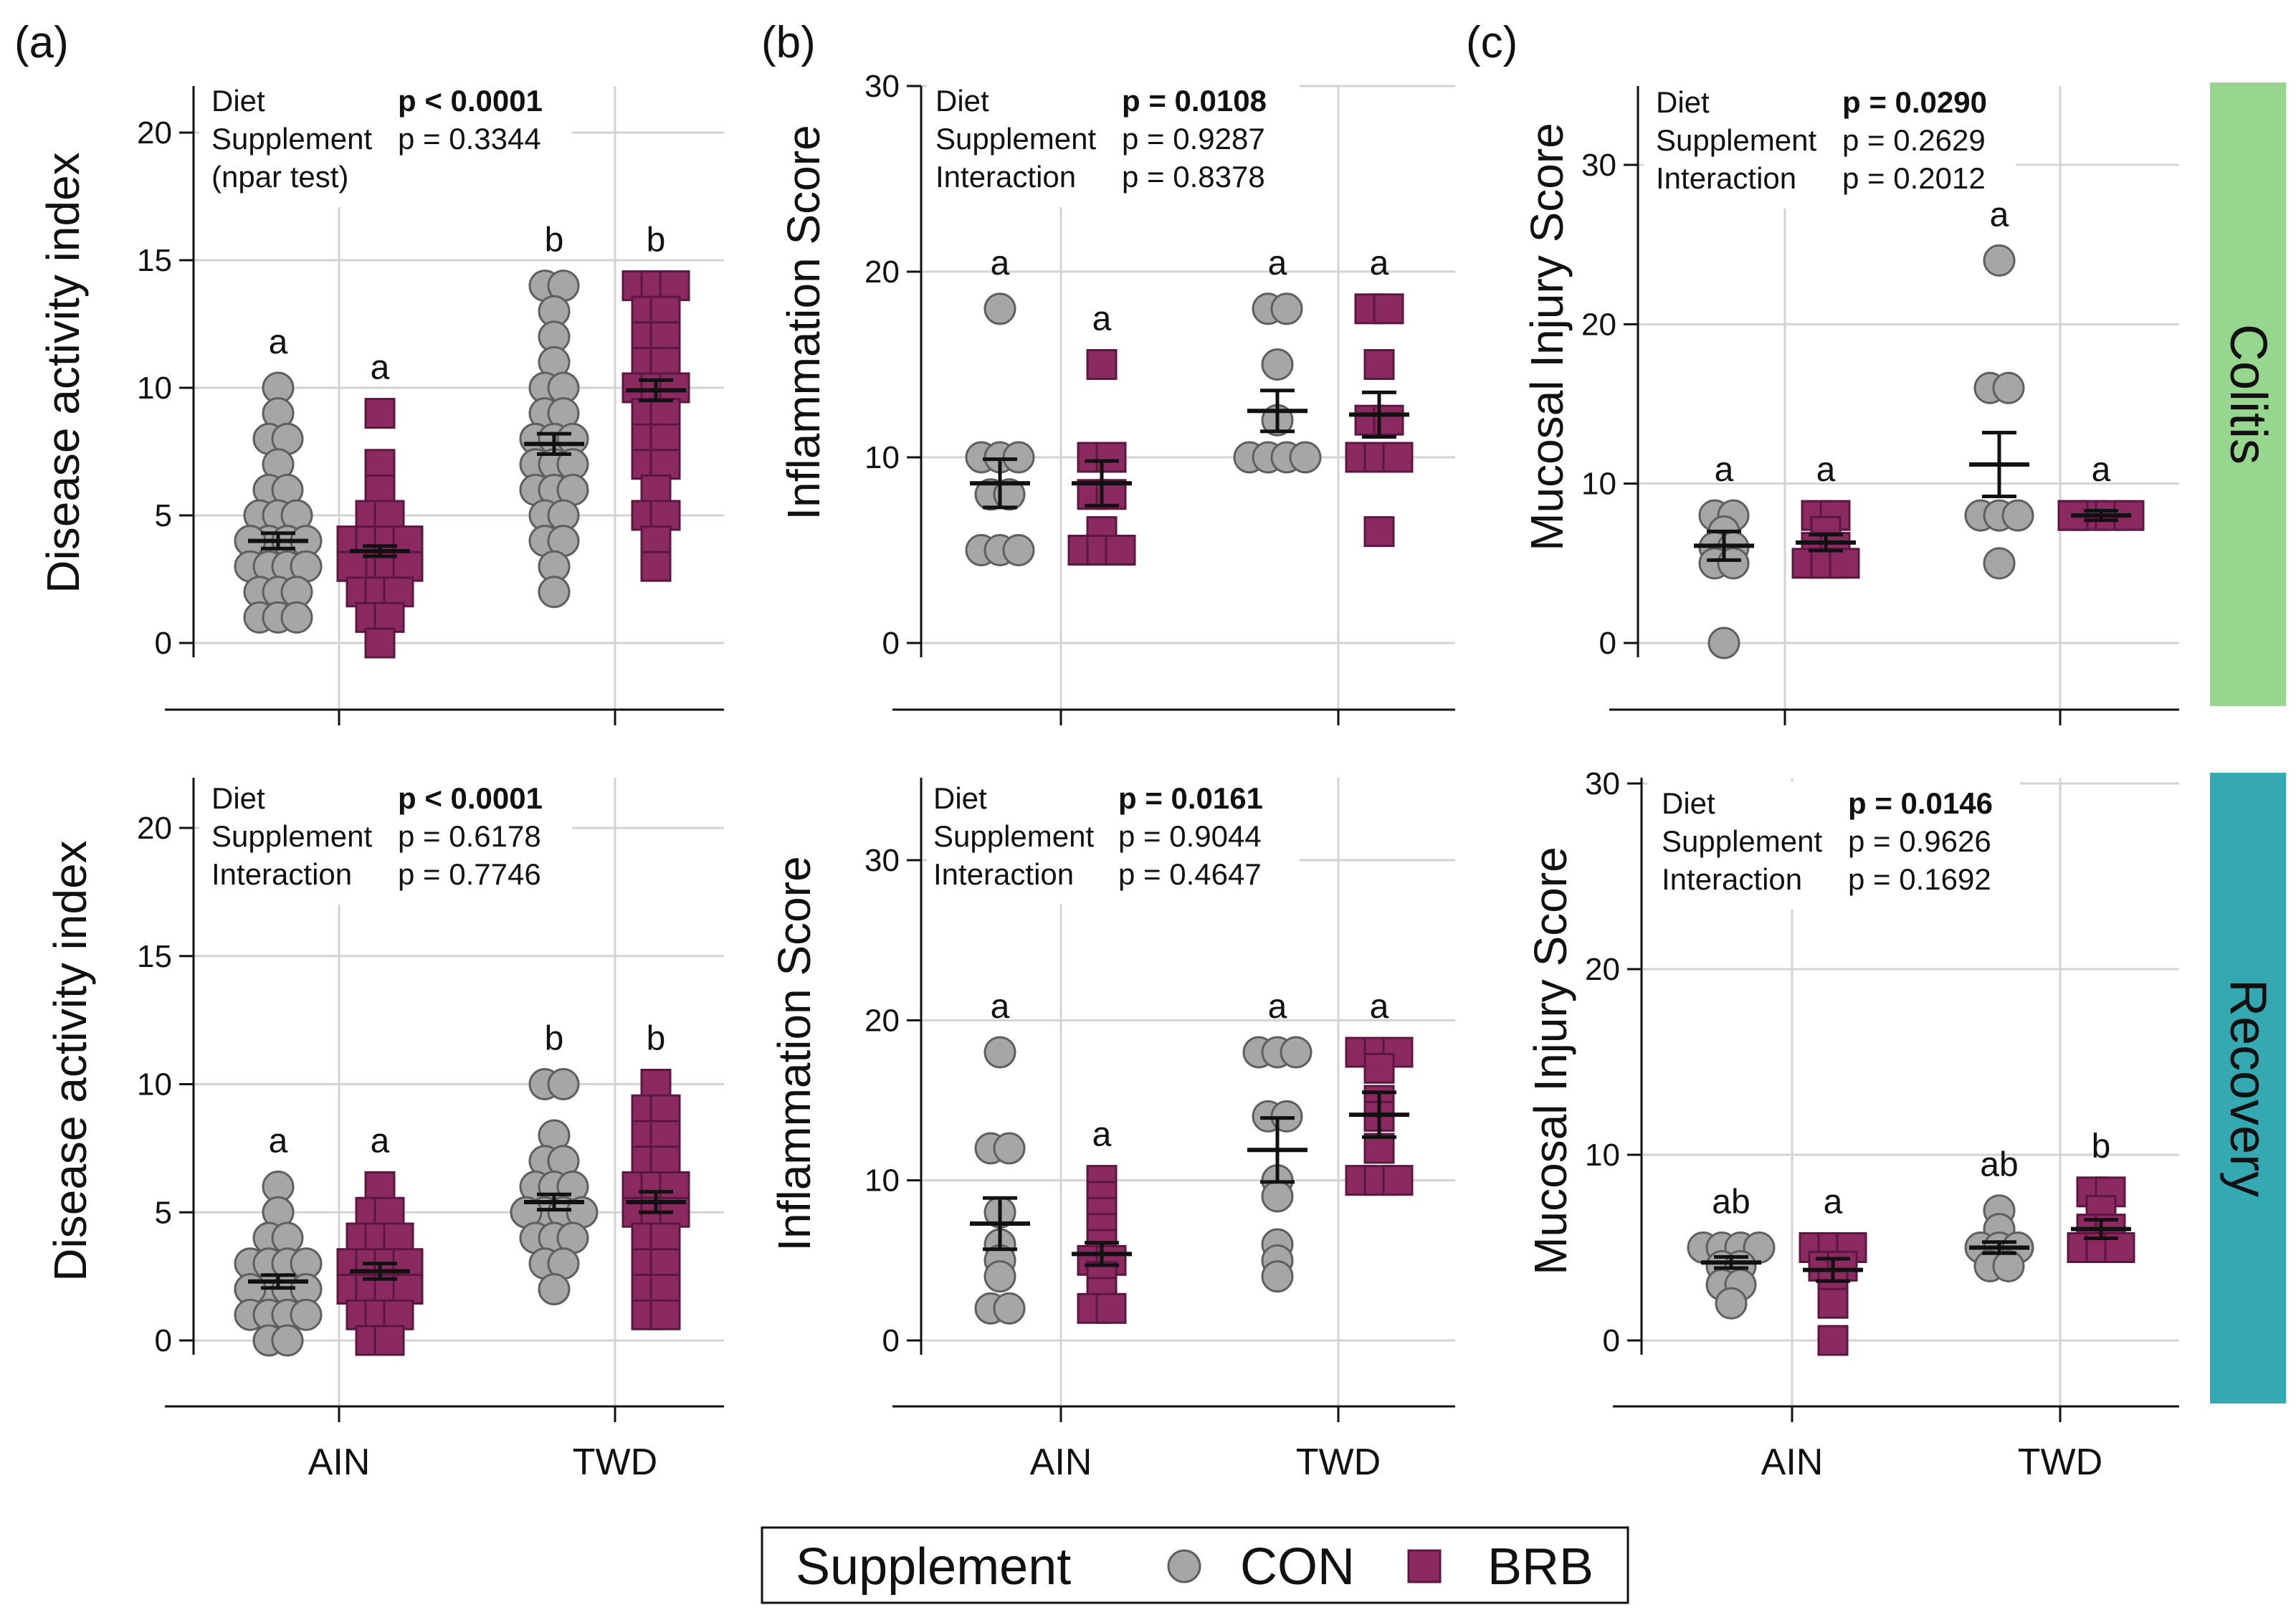  Describe the element at coordinates (1914, 178) in the screenshot. I see `stat-p-value: p = 0.2012` at that location.